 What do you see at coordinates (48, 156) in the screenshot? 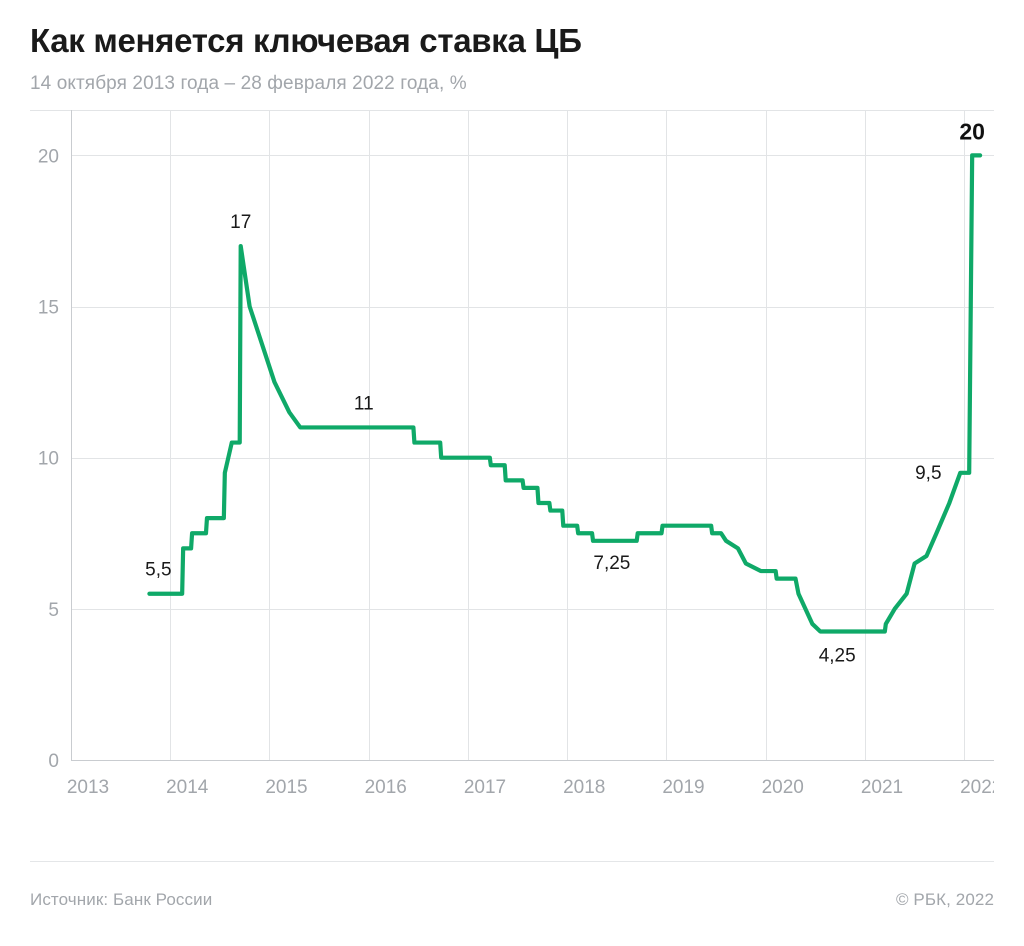
I see `y-tick-label: 20` at bounding box center [48, 156].